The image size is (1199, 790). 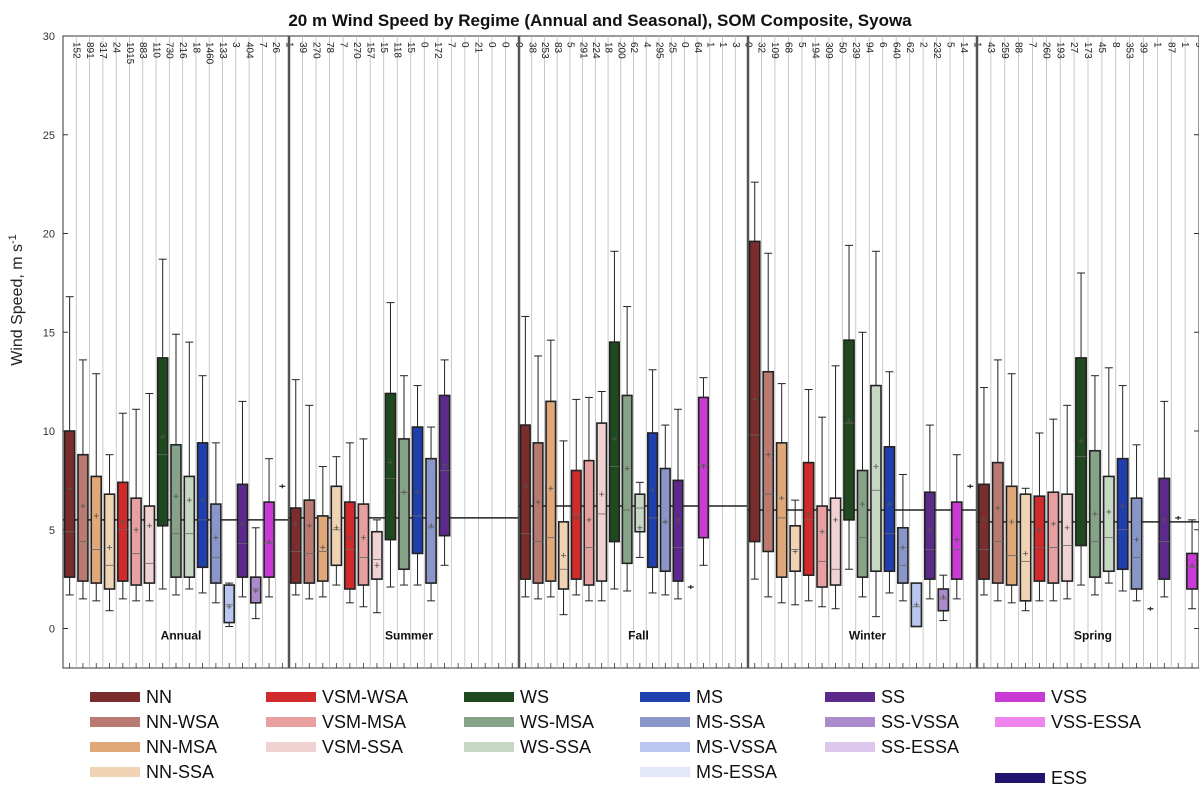 I want to click on box-ms-vssa, so click(x=229, y=605).